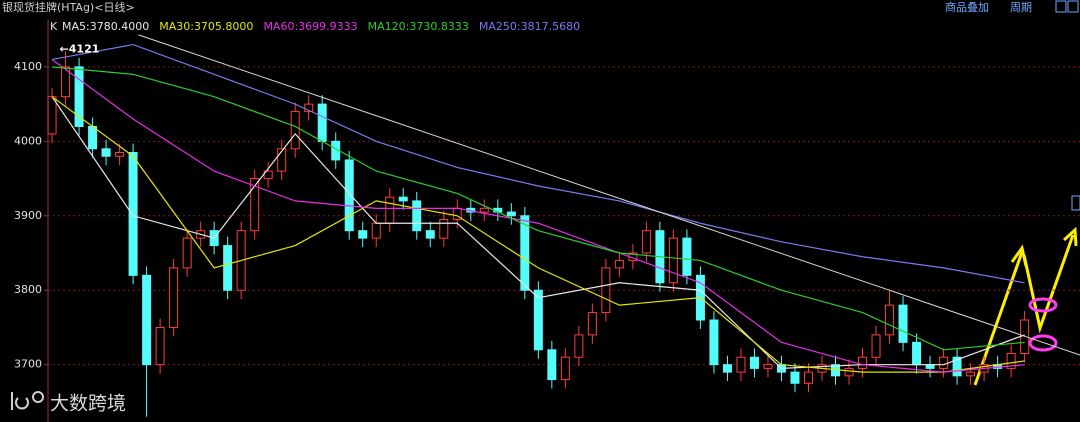 The width and height of the screenshot is (1080, 422). What do you see at coordinates (80, 48) in the screenshot?
I see `max-marker: ←4121` at bounding box center [80, 48].